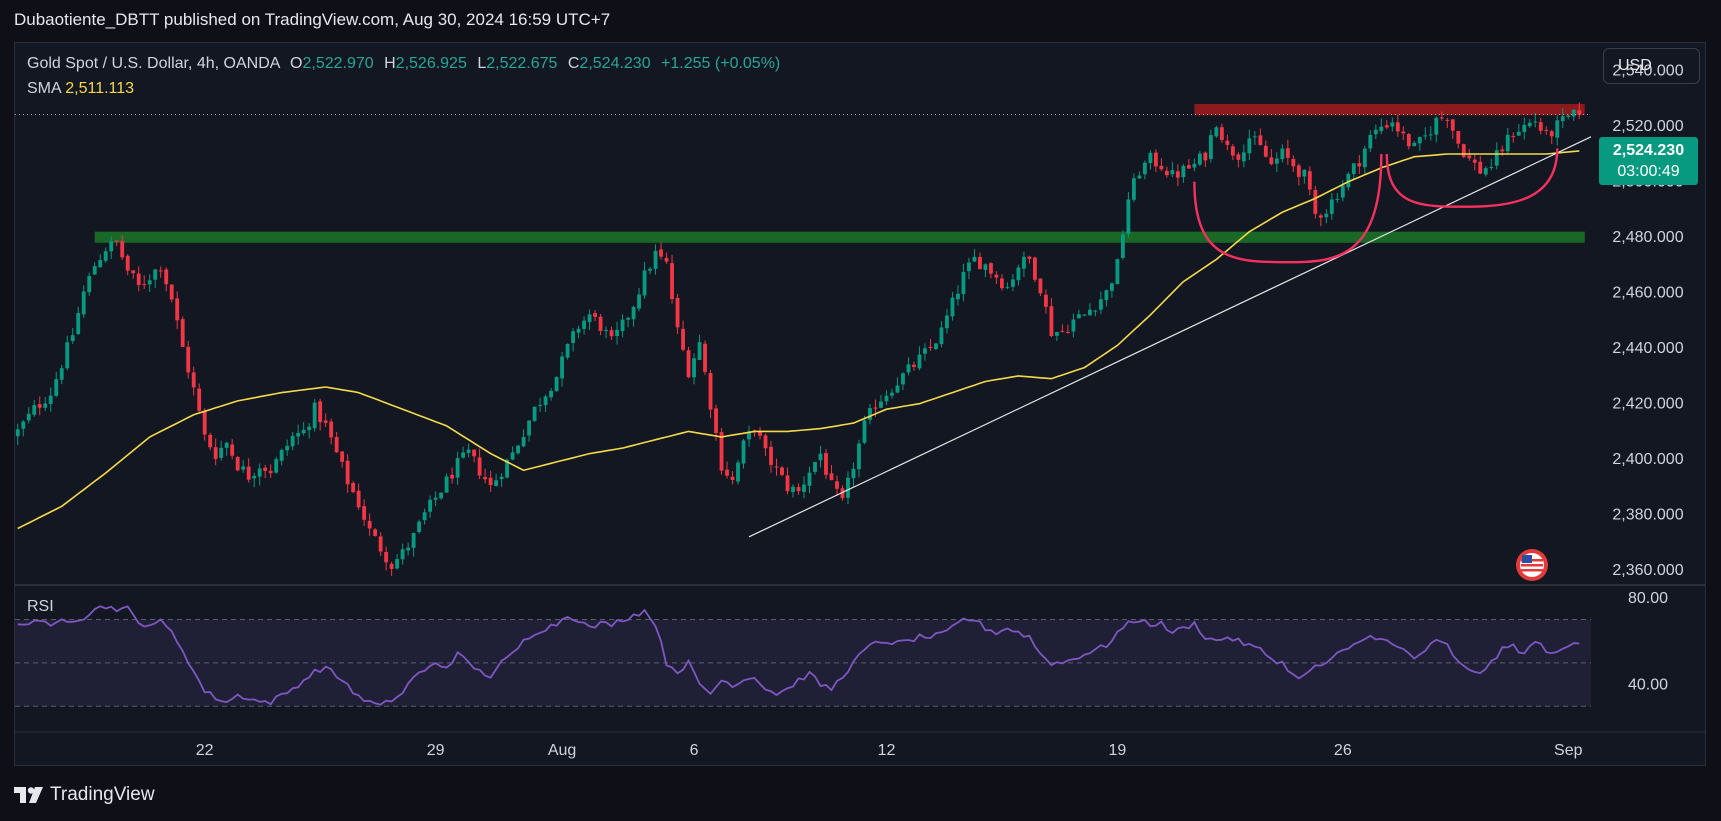 The height and width of the screenshot is (821, 1721). What do you see at coordinates (1651, 66) in the screenshot?
I see `currency-button: USD` at bounding box center [1651, 66].